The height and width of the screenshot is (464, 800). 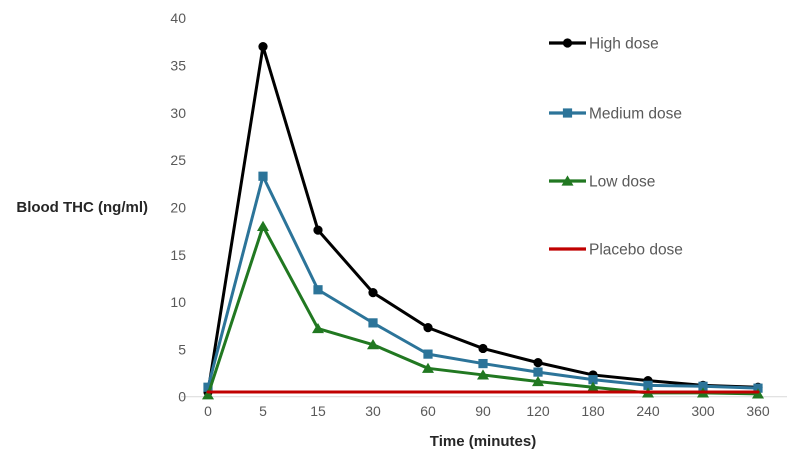 What do you see at coordinates (567, 180) in the screenshot?
I see `legend-marker-low-dose` at bounding box center [567, 180].